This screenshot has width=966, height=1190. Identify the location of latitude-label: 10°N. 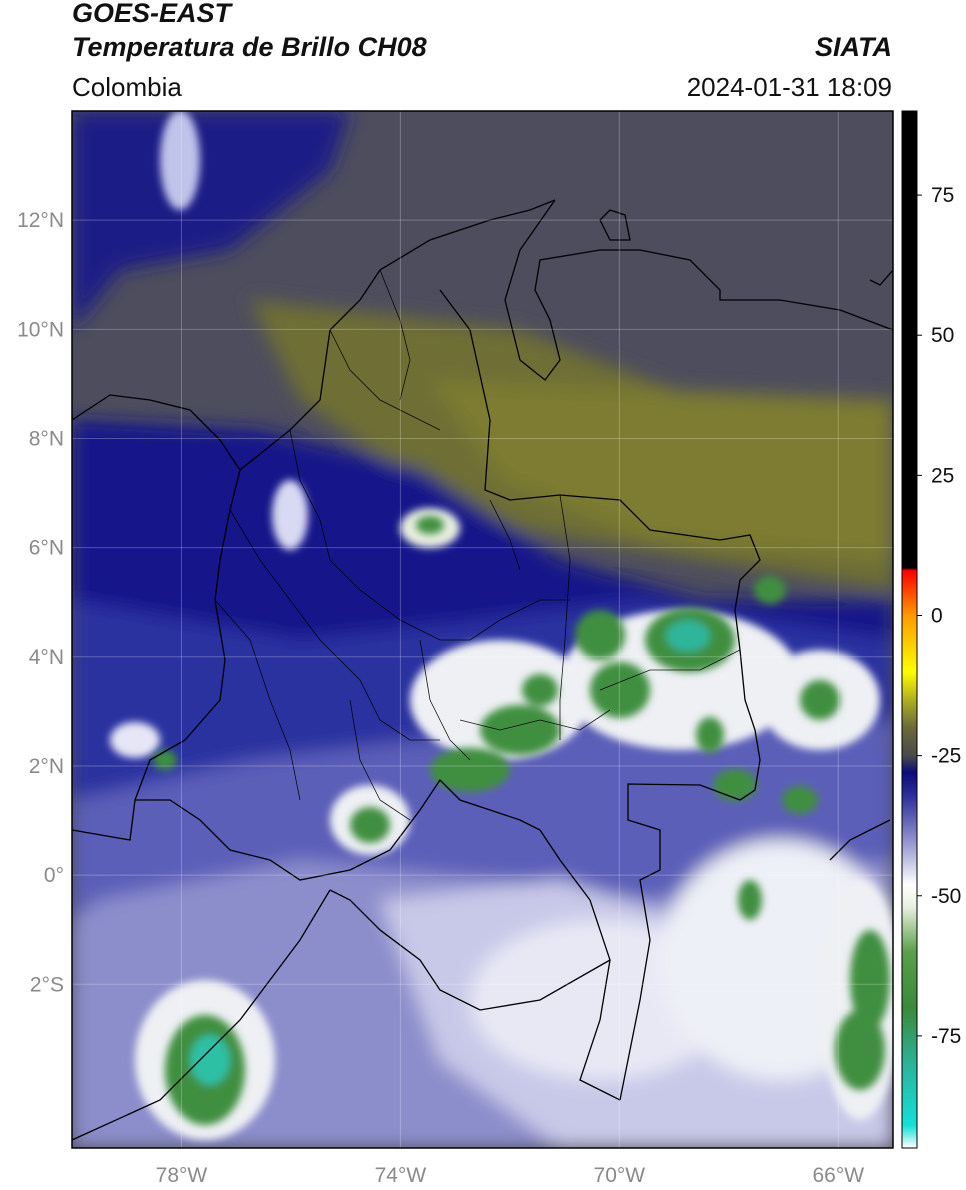
(40, 329).